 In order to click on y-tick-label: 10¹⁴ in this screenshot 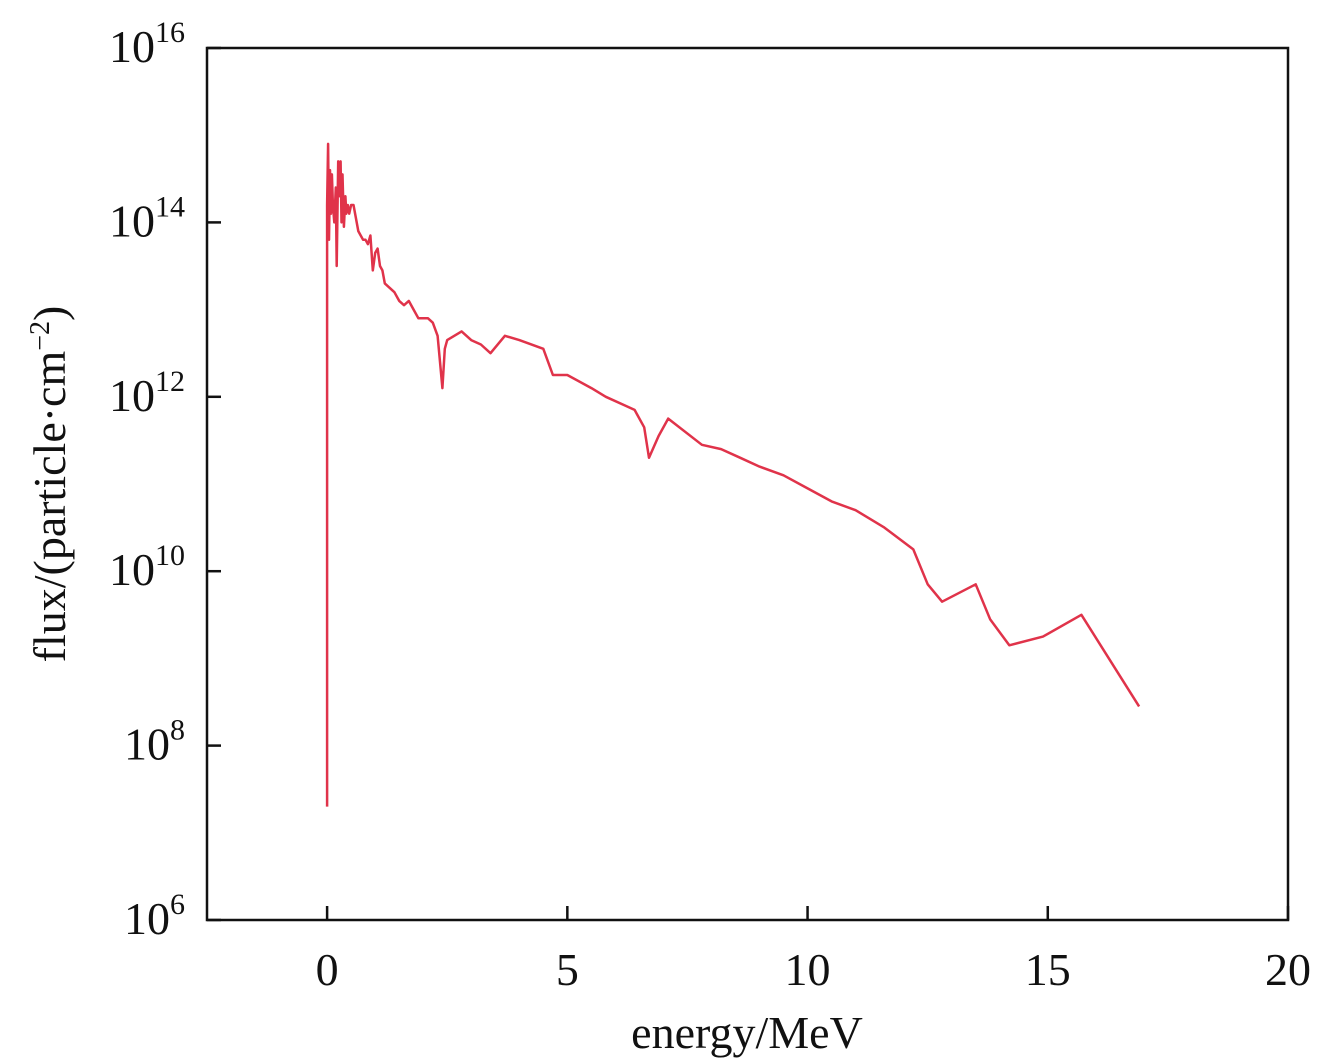, I will do `click(147, 218)`.